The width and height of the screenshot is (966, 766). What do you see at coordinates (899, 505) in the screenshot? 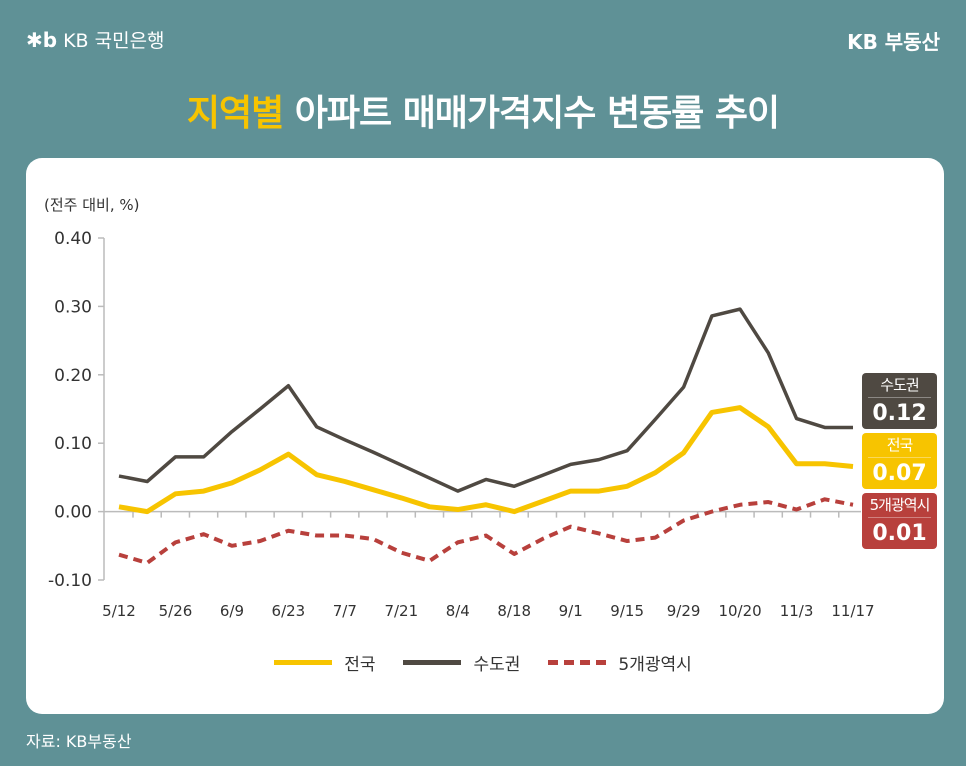
I see `end-label-name: 5개광역시` at bounding box center [899, 505].